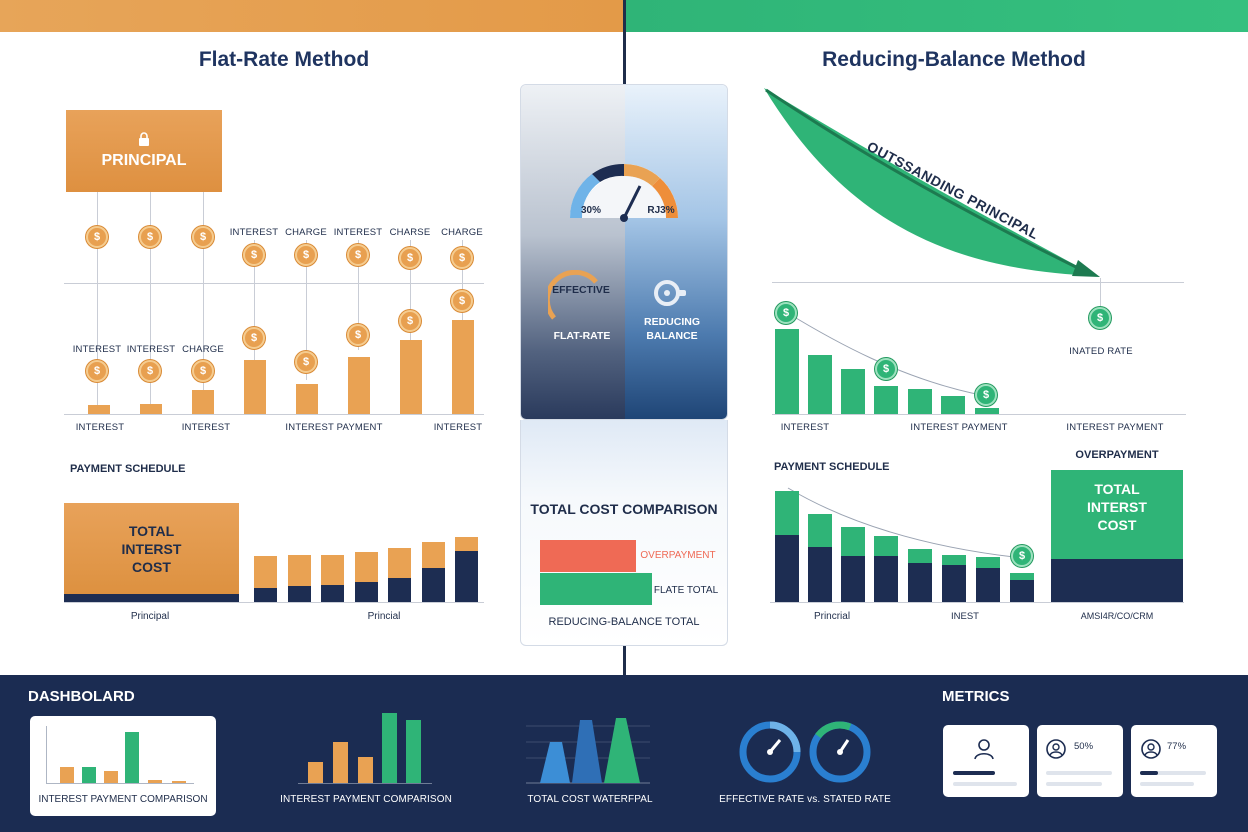  I want to click on dashboard-title: DASHBOLARD, so click(81, 696).